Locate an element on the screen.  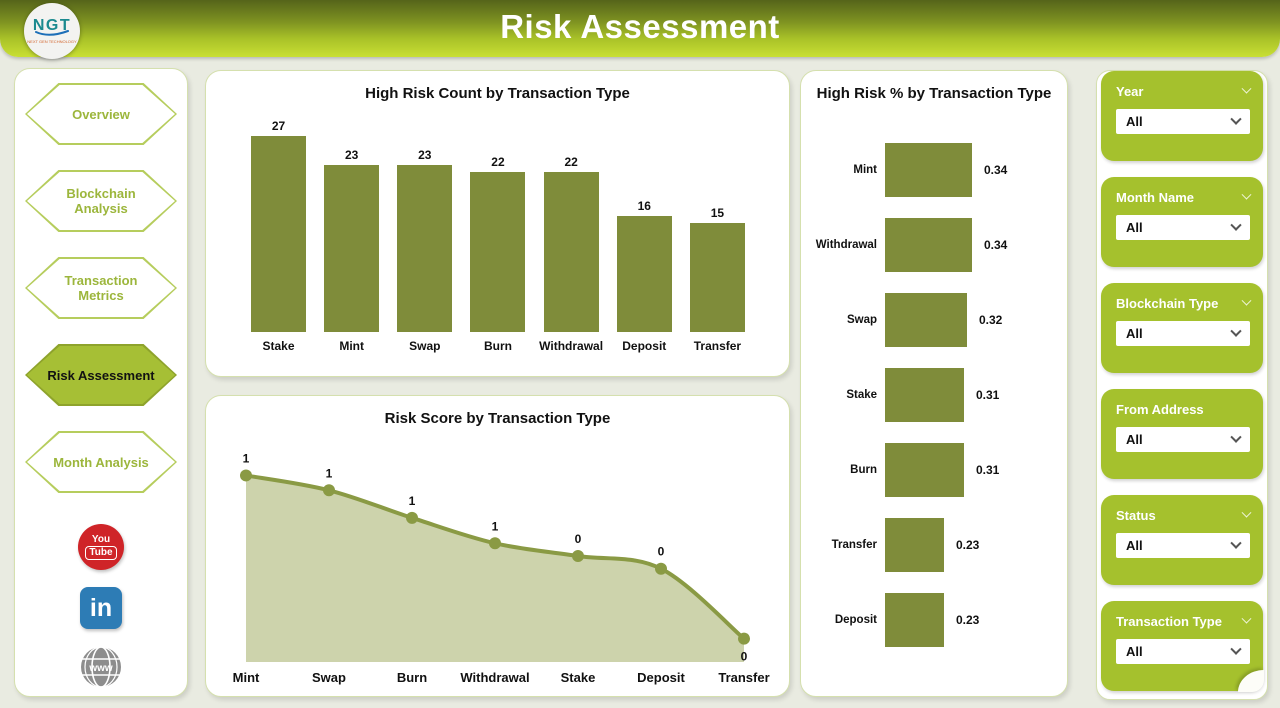
logo-swoosh-icon is located at coordinates (52, 32).